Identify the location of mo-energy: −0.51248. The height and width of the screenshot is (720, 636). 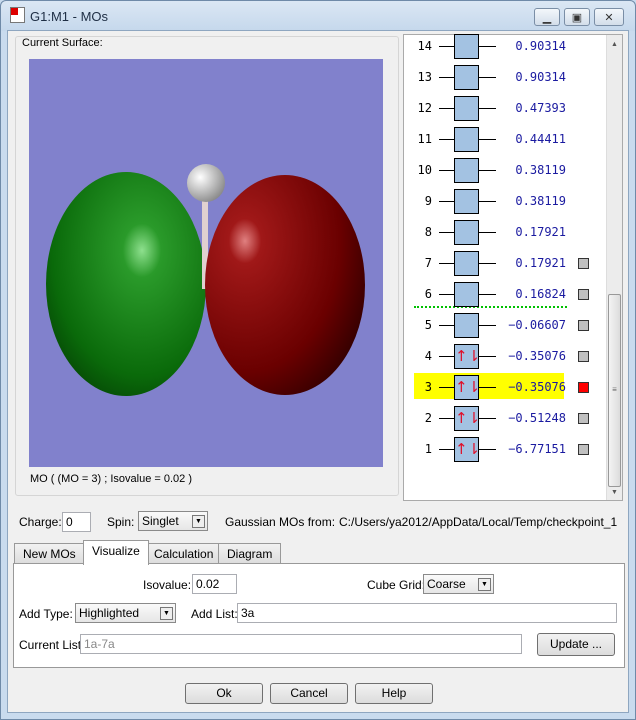
(537, 418).